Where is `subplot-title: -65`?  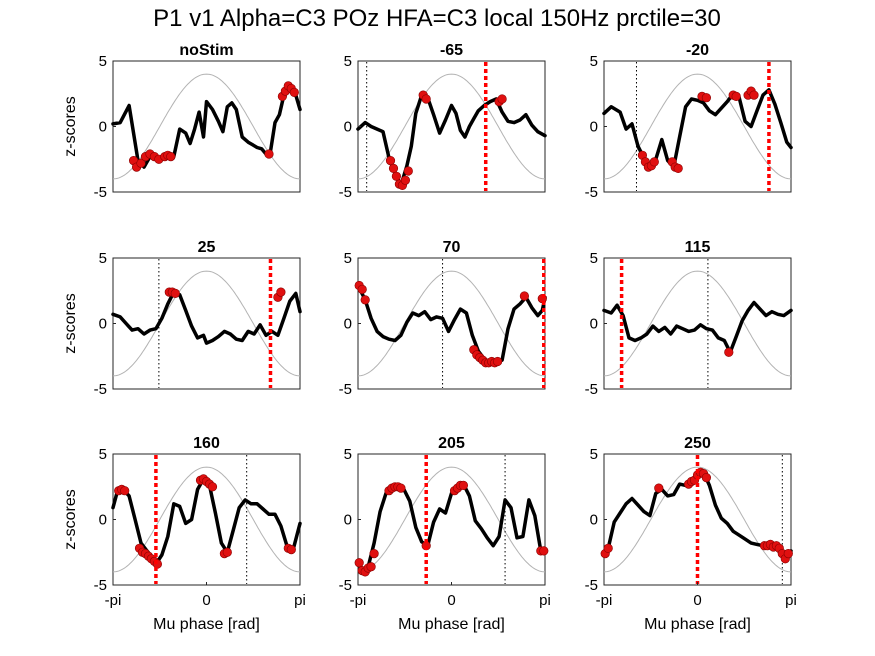
subplot-title: -65 is located at coordinates (451, 50).